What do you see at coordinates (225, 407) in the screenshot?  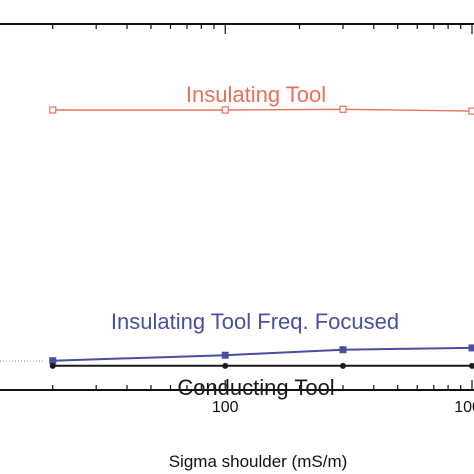 I see `x-tick-label: 100` at bounding box center [225, 407].